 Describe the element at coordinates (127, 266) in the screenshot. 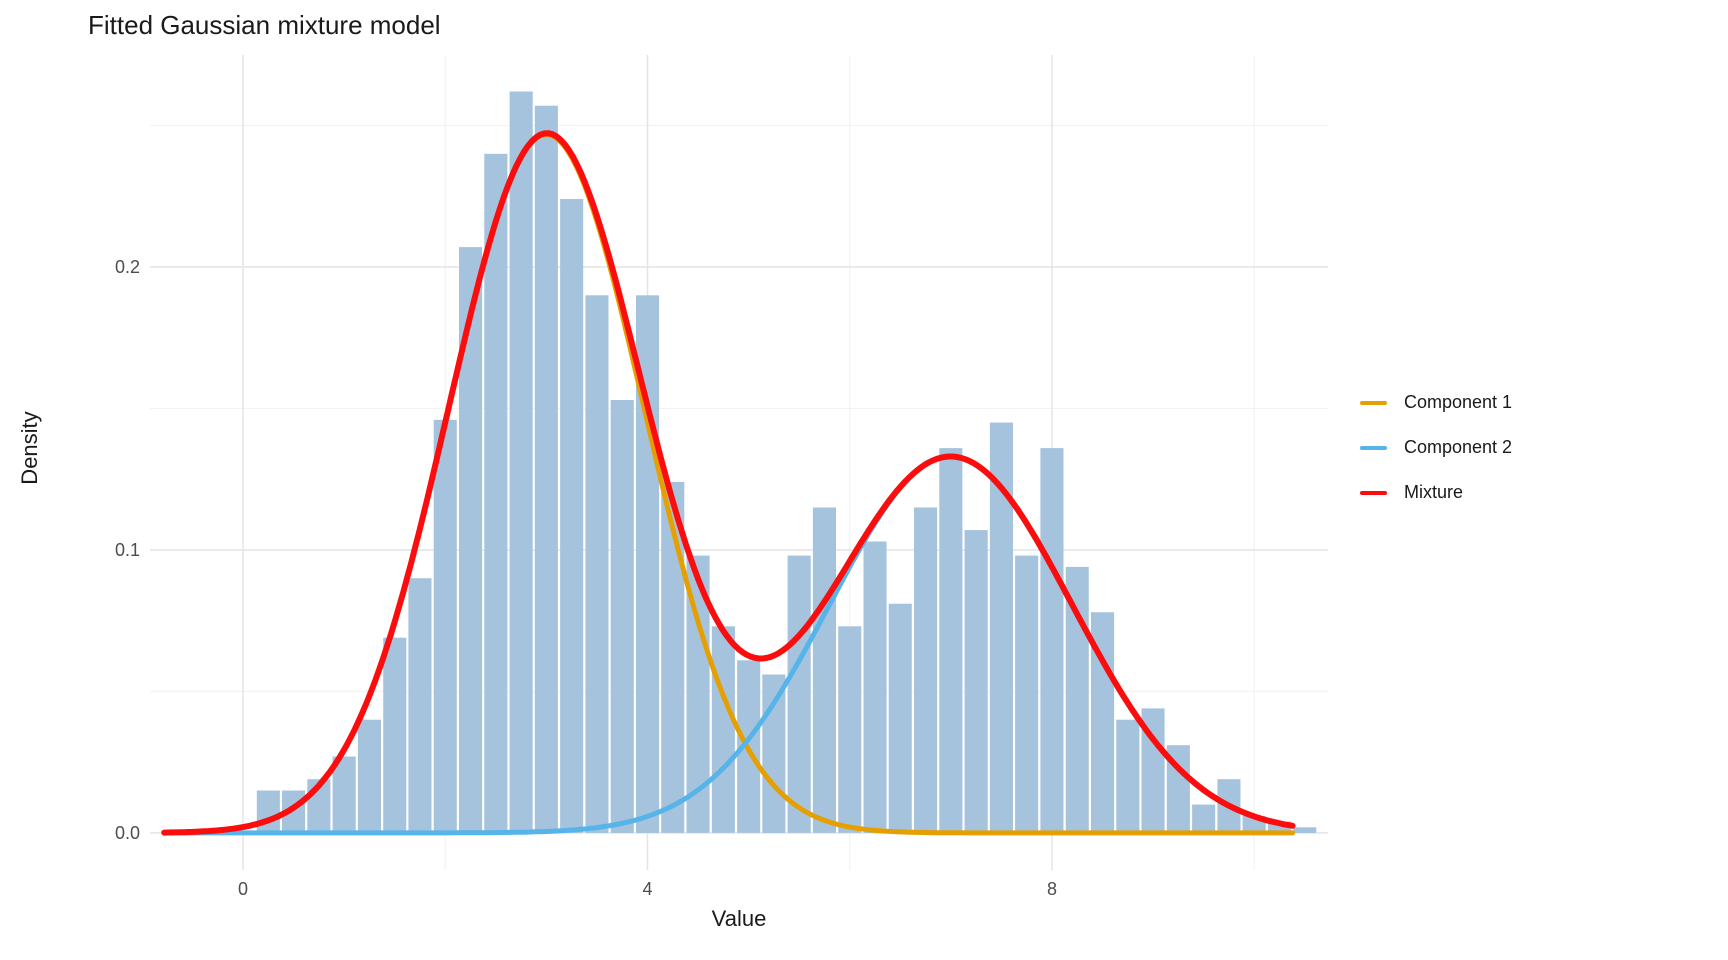

I see `y-tick-label: 0.2` at that location.